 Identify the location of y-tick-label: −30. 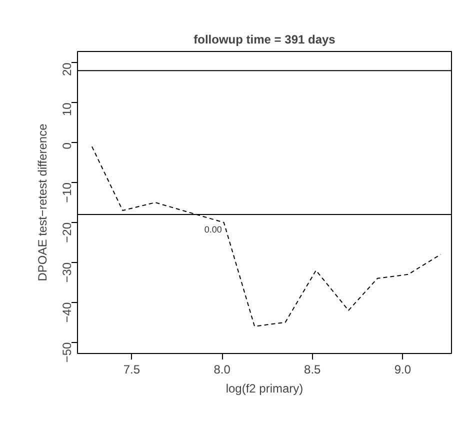
(67, 272).